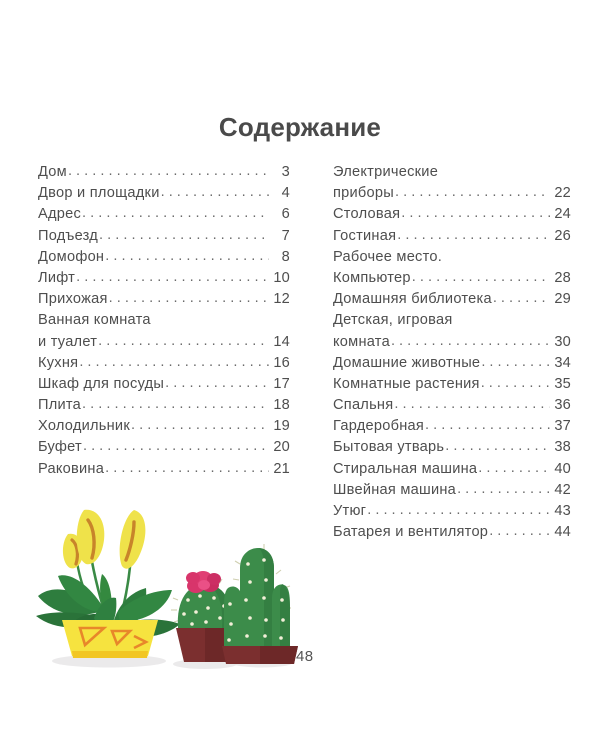 This screenshot has width=600, height=750. I want to click on toc-entry: Домашняя библиотека 29, so click(452, 299).